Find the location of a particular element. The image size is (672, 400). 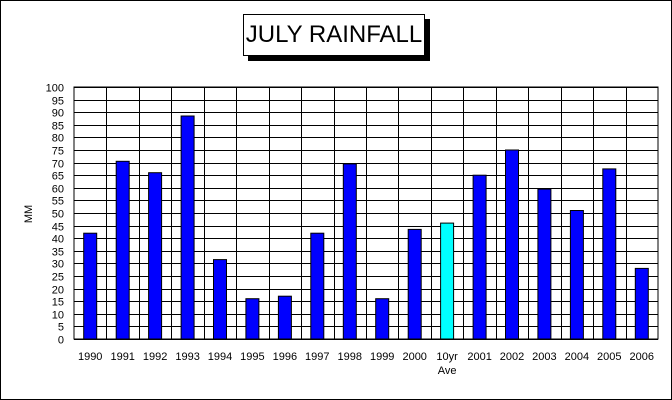

bar-1996 is located at coordinates (284, 317).